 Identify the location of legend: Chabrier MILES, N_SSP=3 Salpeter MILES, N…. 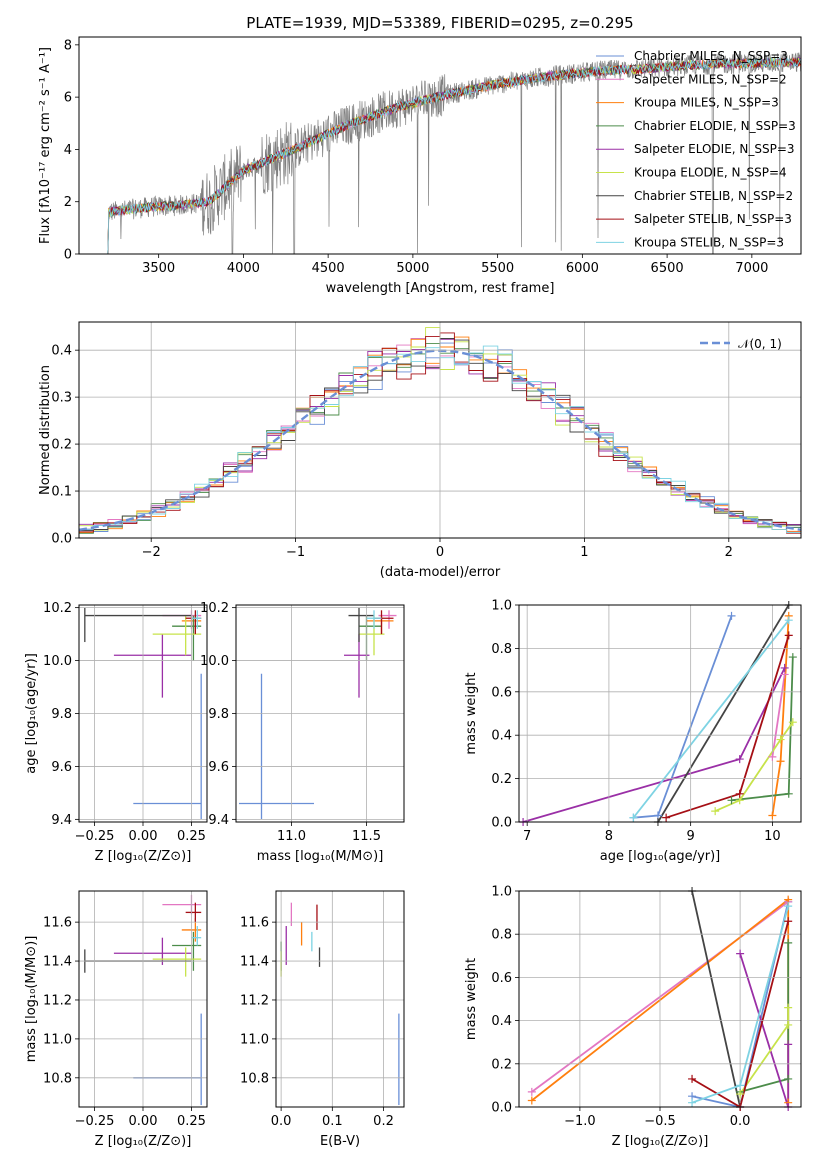
(696, 149).